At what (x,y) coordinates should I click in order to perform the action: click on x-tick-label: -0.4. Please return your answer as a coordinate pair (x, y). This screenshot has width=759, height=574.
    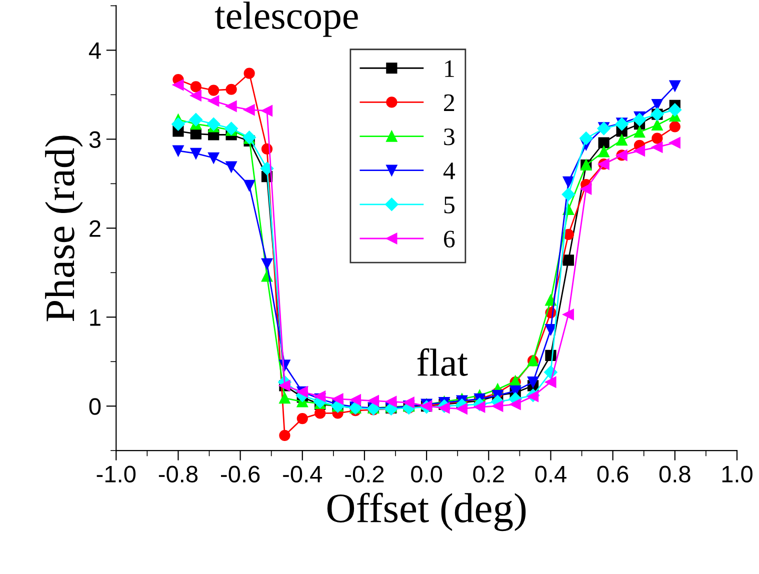
    Looking at the image, I should click on (302, 474).